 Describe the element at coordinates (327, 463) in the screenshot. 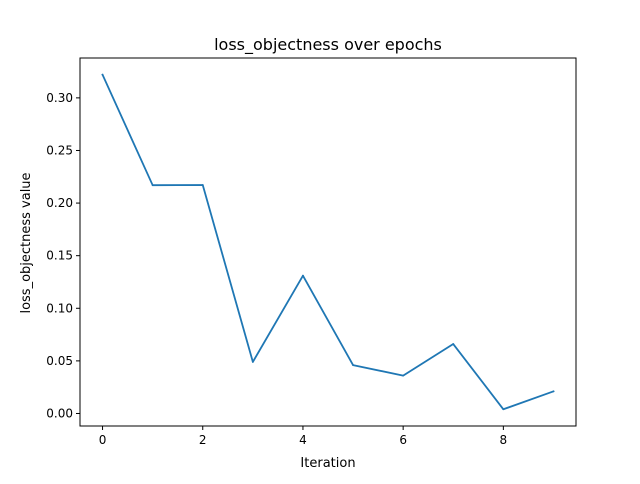

I see `x-axis-label: Iteration` at that location.